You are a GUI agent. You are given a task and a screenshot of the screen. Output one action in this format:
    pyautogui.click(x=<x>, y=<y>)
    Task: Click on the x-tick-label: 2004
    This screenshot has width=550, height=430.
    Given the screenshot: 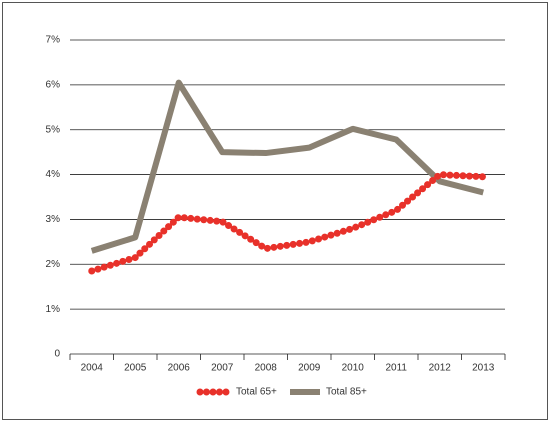 What is the action you would take?
    pyautogui.click(x=92, y=368)
    